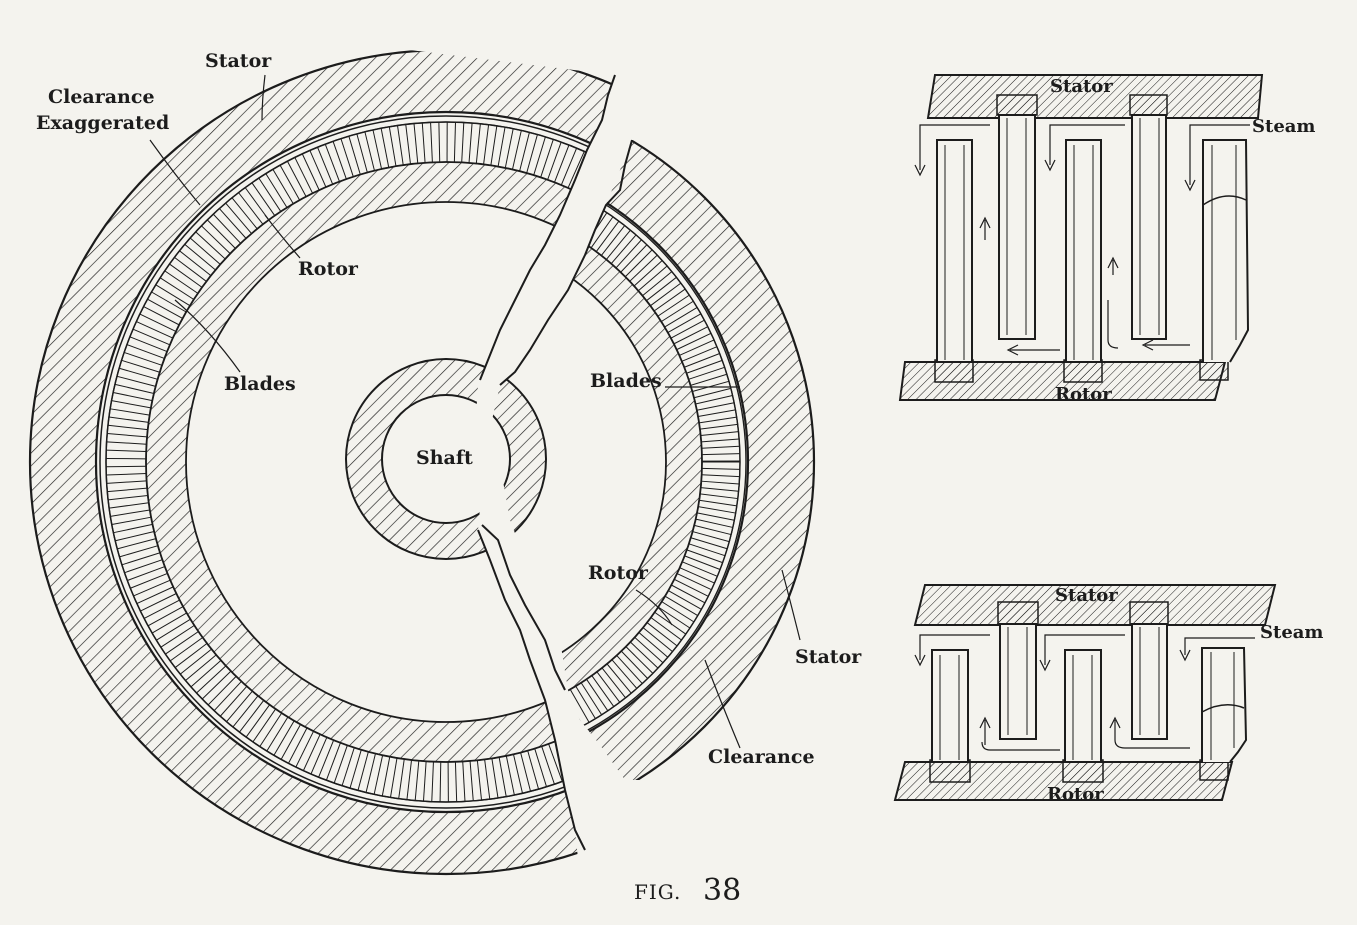 The height and width of the screenshot is (925, 1357). What do you see at coordinates (1291, 632) in the screenshot?
I see `detail-bottom-steam-label: Steam` at bounding box center [1291, 632].